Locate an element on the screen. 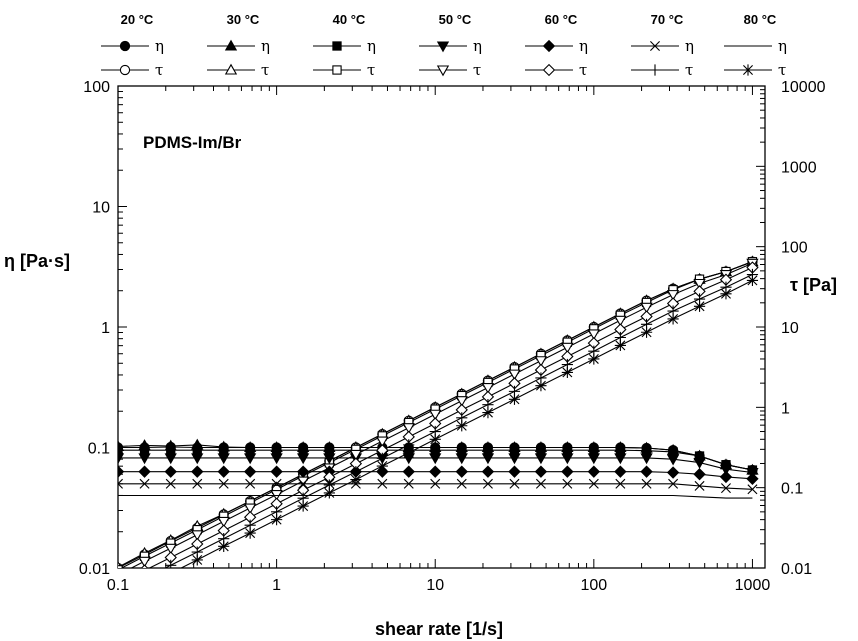  x-tick-label: 10 is located at coordinates (435, 585).